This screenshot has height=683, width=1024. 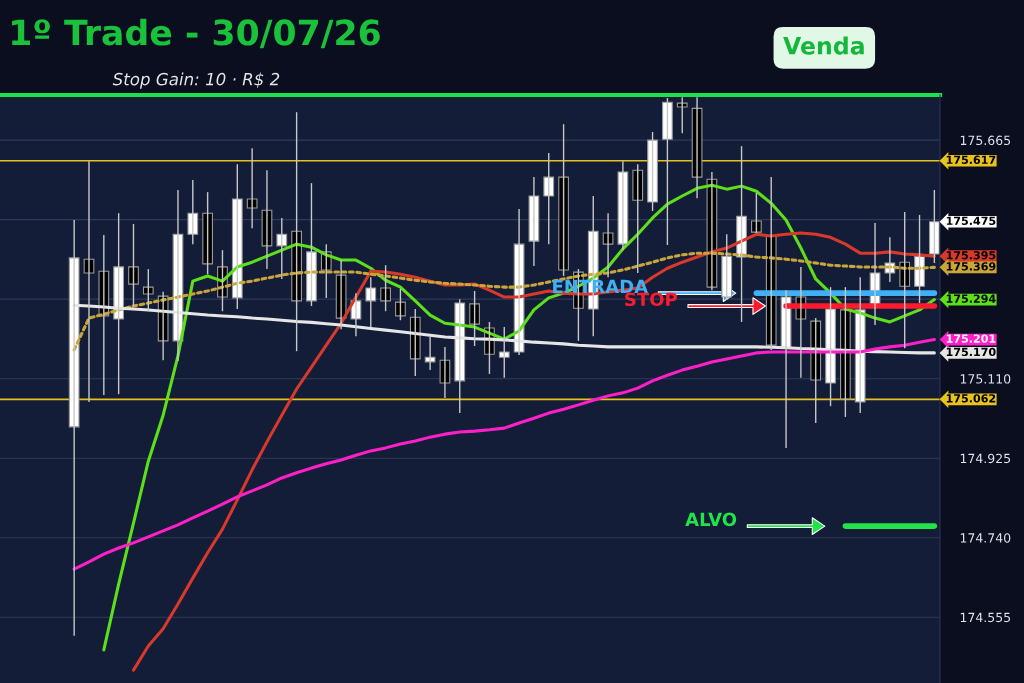 I want to click on data-label: 175.395, so click(x=971, y=255).